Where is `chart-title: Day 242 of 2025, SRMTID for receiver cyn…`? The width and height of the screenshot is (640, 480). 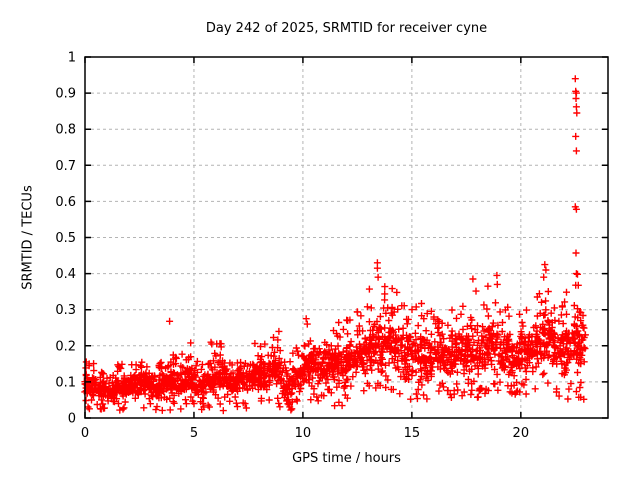 chart-title: Day 242 of 2025, SRMTID for receiver cyn… is located at coordinates (346, 28).